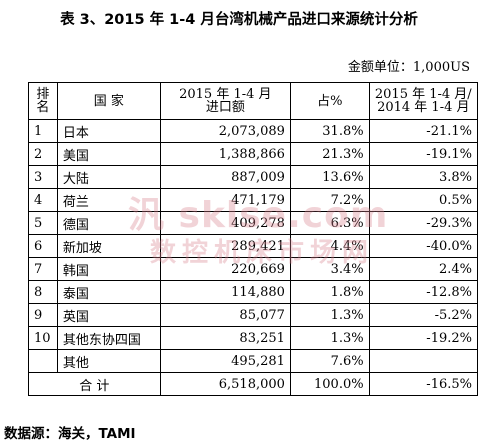 The width and height of the screenshot is (478, 448). What do you see at coordinates (43, 338) in the screenshot?
I see `cell-rank: 10` at bounding box center [43, 338].